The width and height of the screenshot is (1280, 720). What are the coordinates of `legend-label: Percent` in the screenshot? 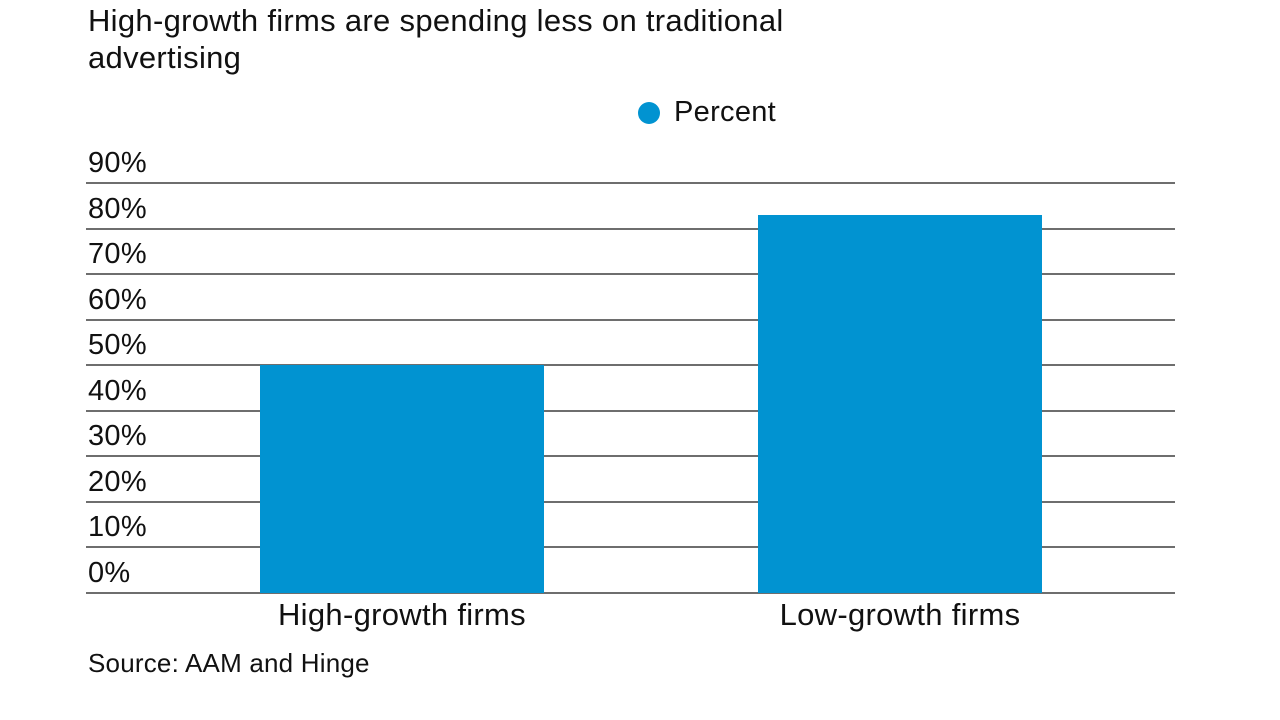 It's located at (725, 112).